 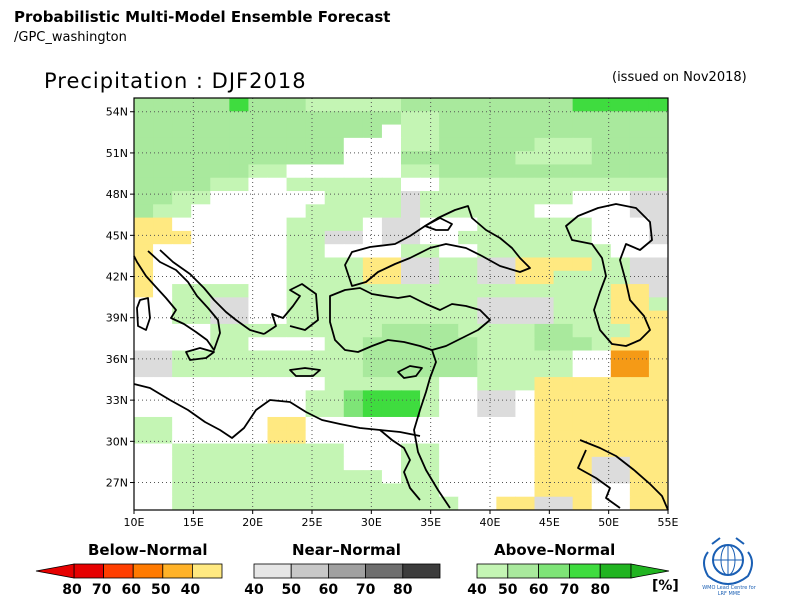 I want to click on sardinia-coastline, so click(x=143, y=314).